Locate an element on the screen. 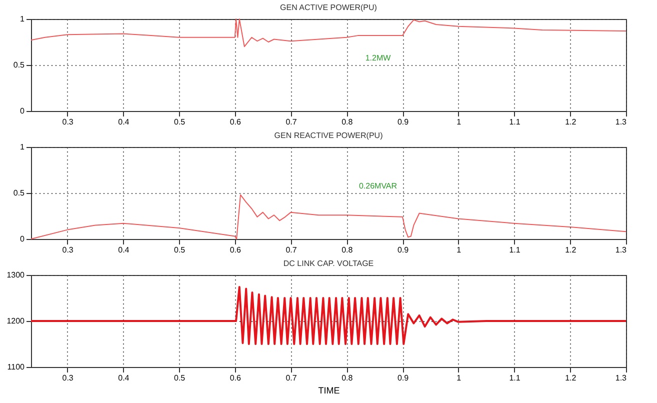  y-tick-label: 1300 is located at coordinates (16, 275).